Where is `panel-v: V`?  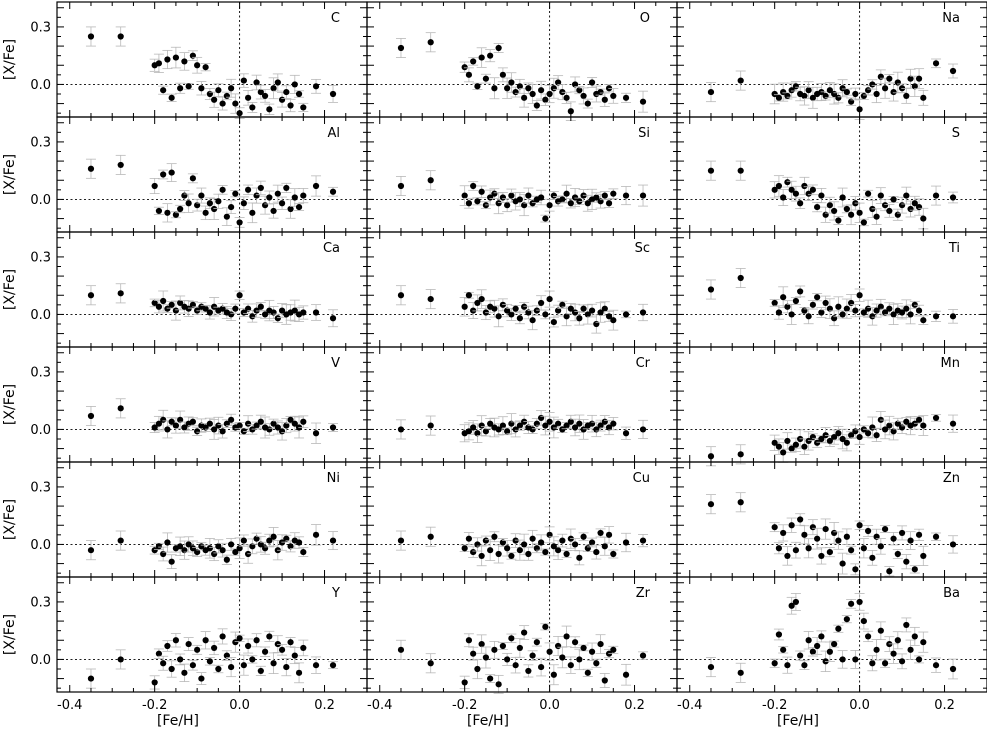 panel-v: V is located at coordinates (212, 404).